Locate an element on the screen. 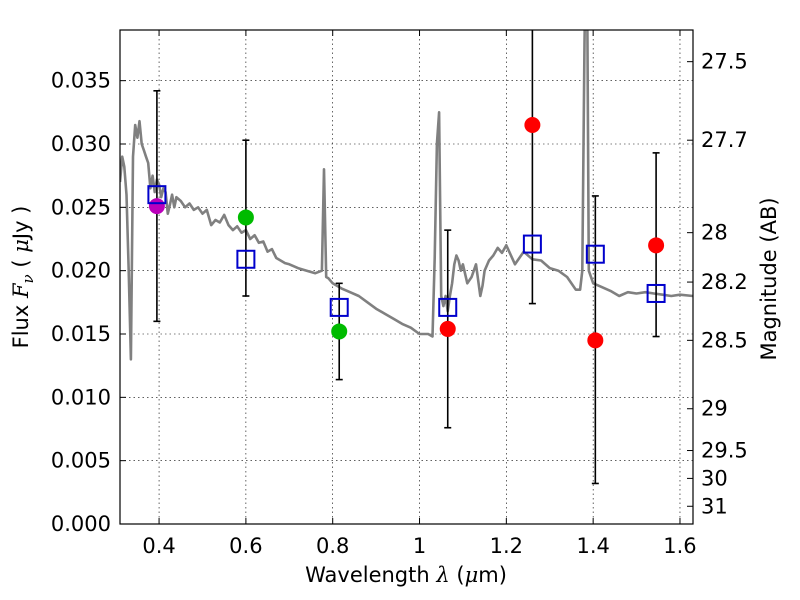  y-tick-label: 0.035 is located at coordinates (81, 81).